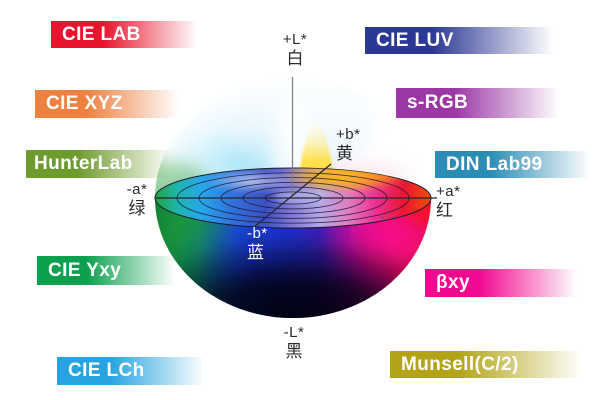 The height and width of the screenshot is (400, 600). I want to click on badge-cie-lch: CIE LCh, so click(134, 371).